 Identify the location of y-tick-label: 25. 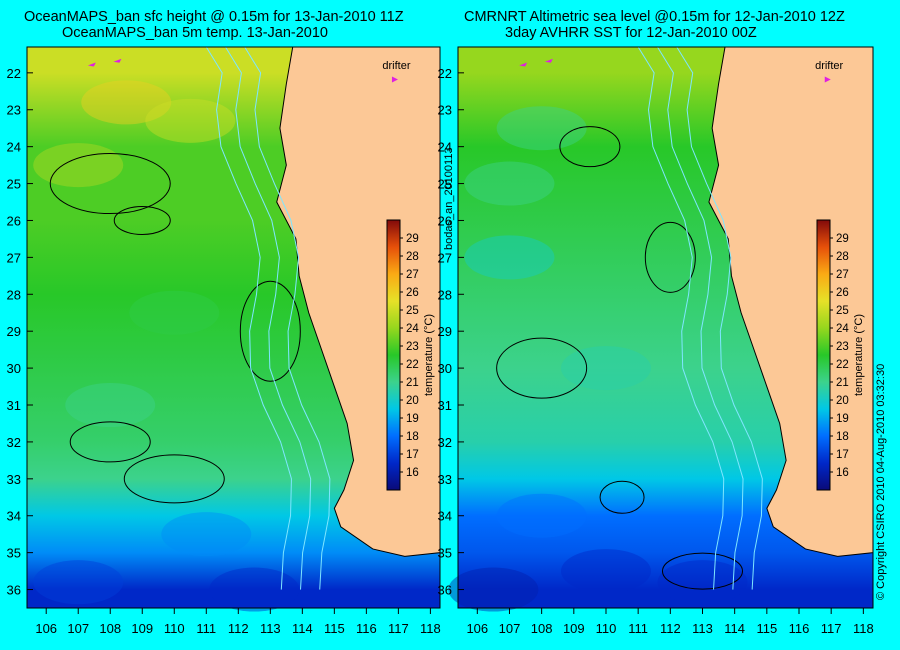
(14, 184).